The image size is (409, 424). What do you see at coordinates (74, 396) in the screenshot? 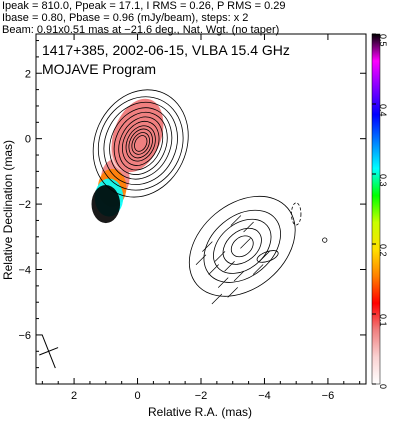
I see `x-tick-label: 2` at bounding box center [74, 396].